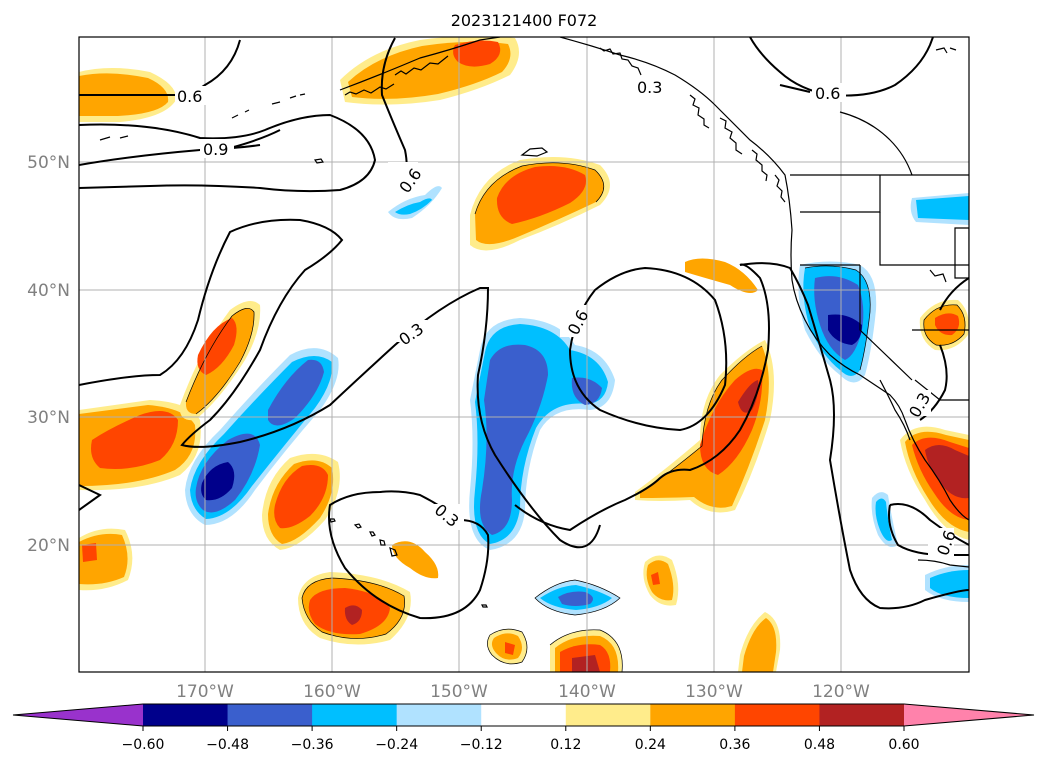 This screenshot has height=769, width=1047. I want to click on anomaly-warm-mexico, so click(934, 483).